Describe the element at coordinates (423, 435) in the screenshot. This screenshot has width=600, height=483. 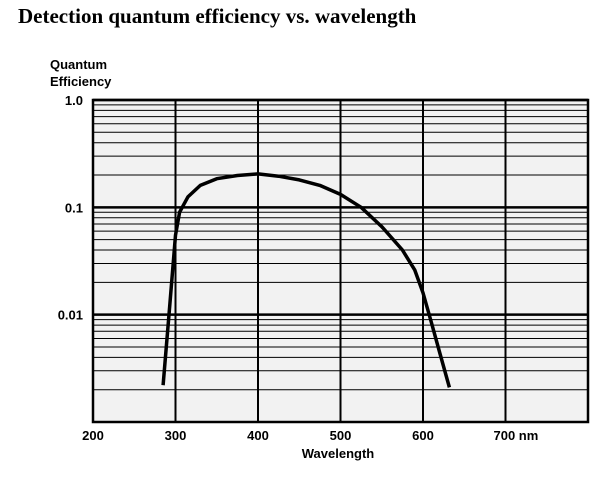
I see `x-tick-label: 600` at that location.